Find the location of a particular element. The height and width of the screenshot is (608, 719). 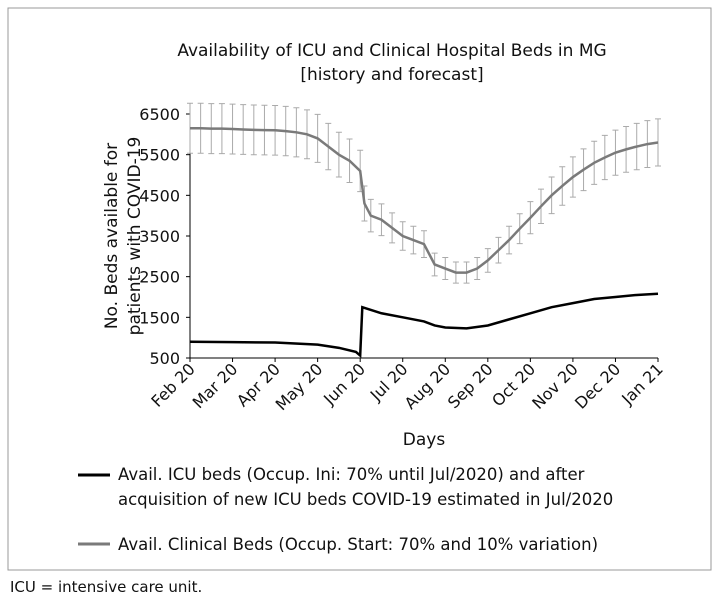

x-axis-title: Days is located at coordinates (424, 440).